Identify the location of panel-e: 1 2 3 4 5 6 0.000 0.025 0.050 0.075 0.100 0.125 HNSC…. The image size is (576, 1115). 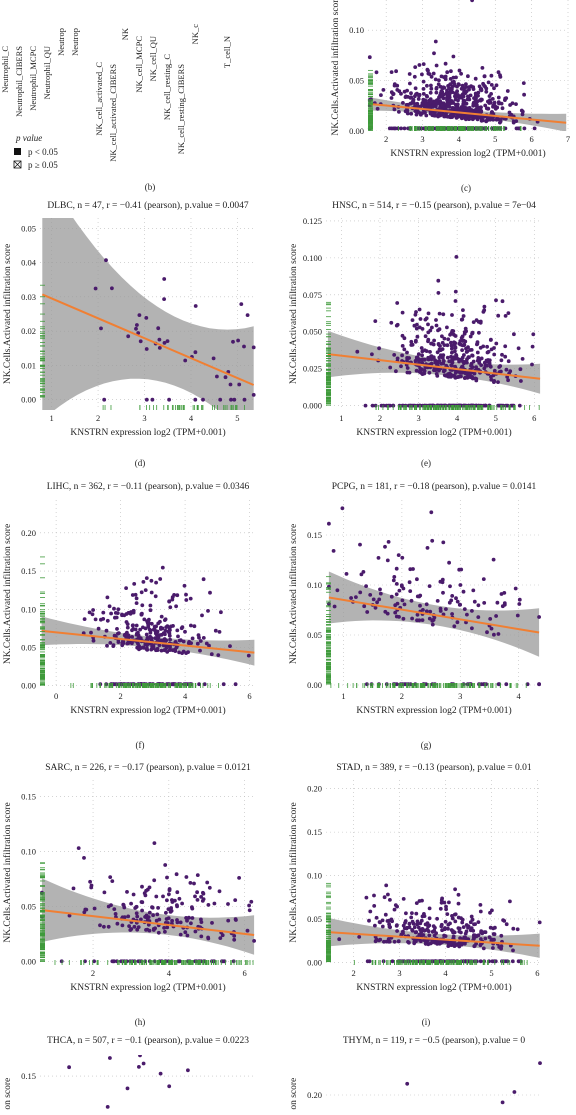
(415, 334).